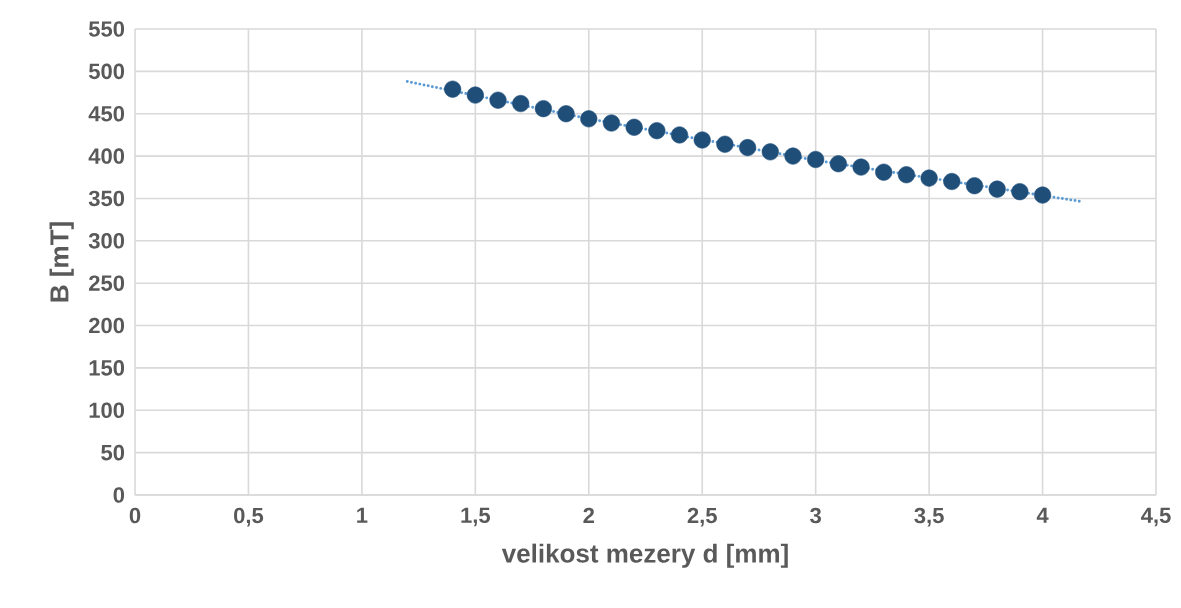 The height and width of the screenshot is (608, 1181). I want to click on x-tick-label: 4, so click(1042, 515).